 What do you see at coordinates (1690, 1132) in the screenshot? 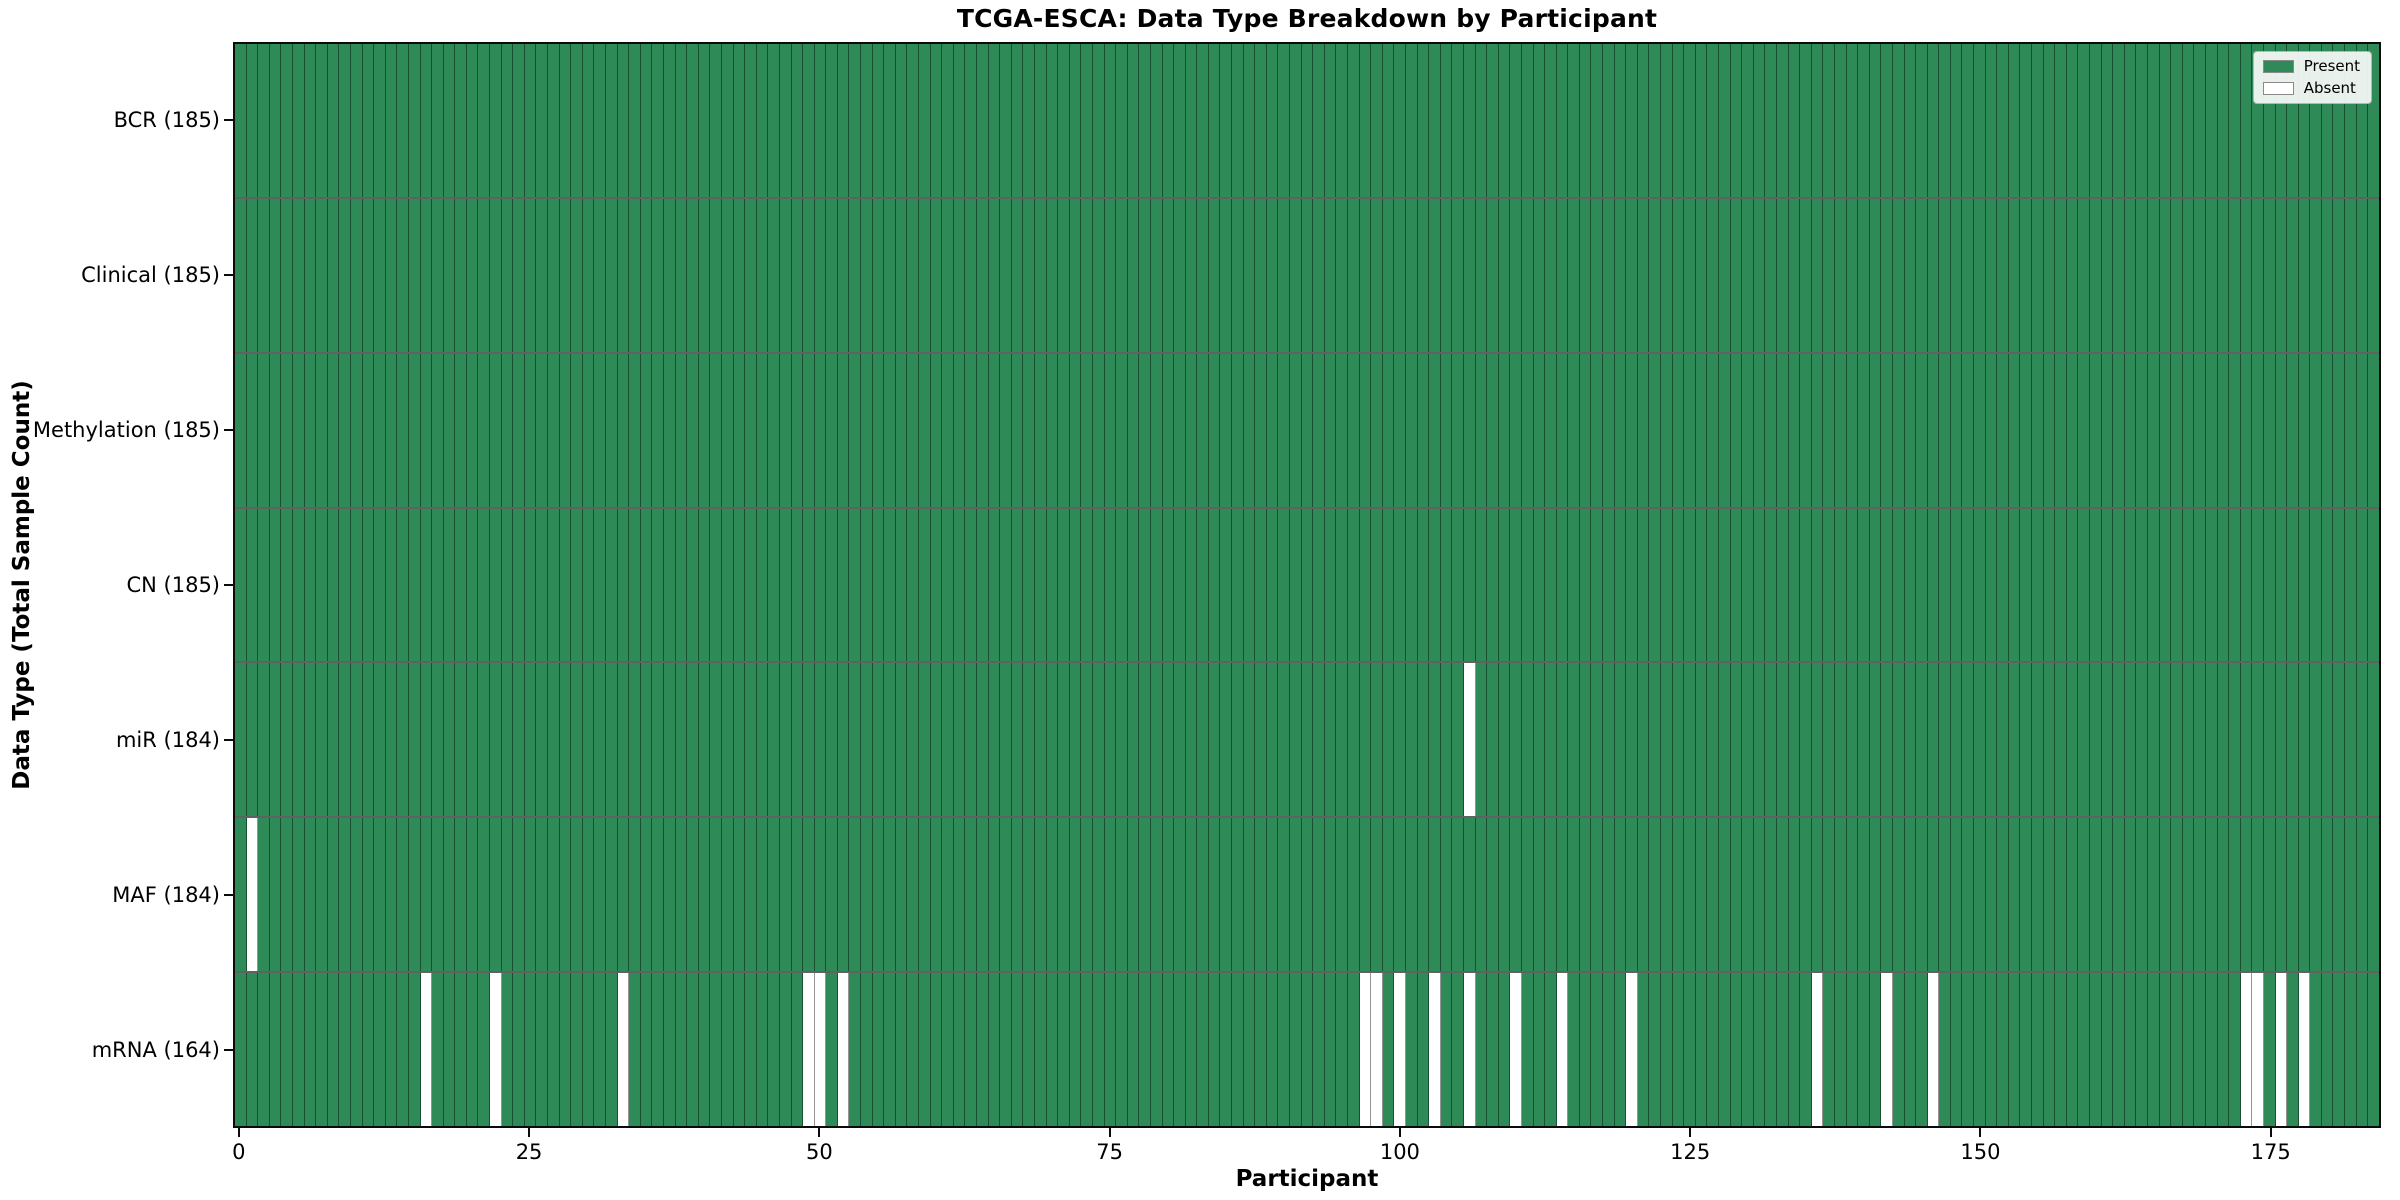
I see `x-tick-mark` at bounding box center [1690, 1132].